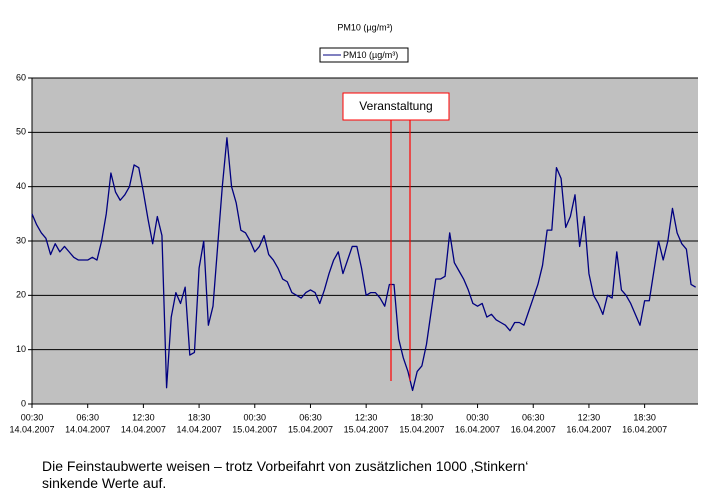 The height and width of the screenshot is (500, 714). Describe the element at coordinates (21, 349) in the screenshot. I see `y-tick-label: 10` at that location.